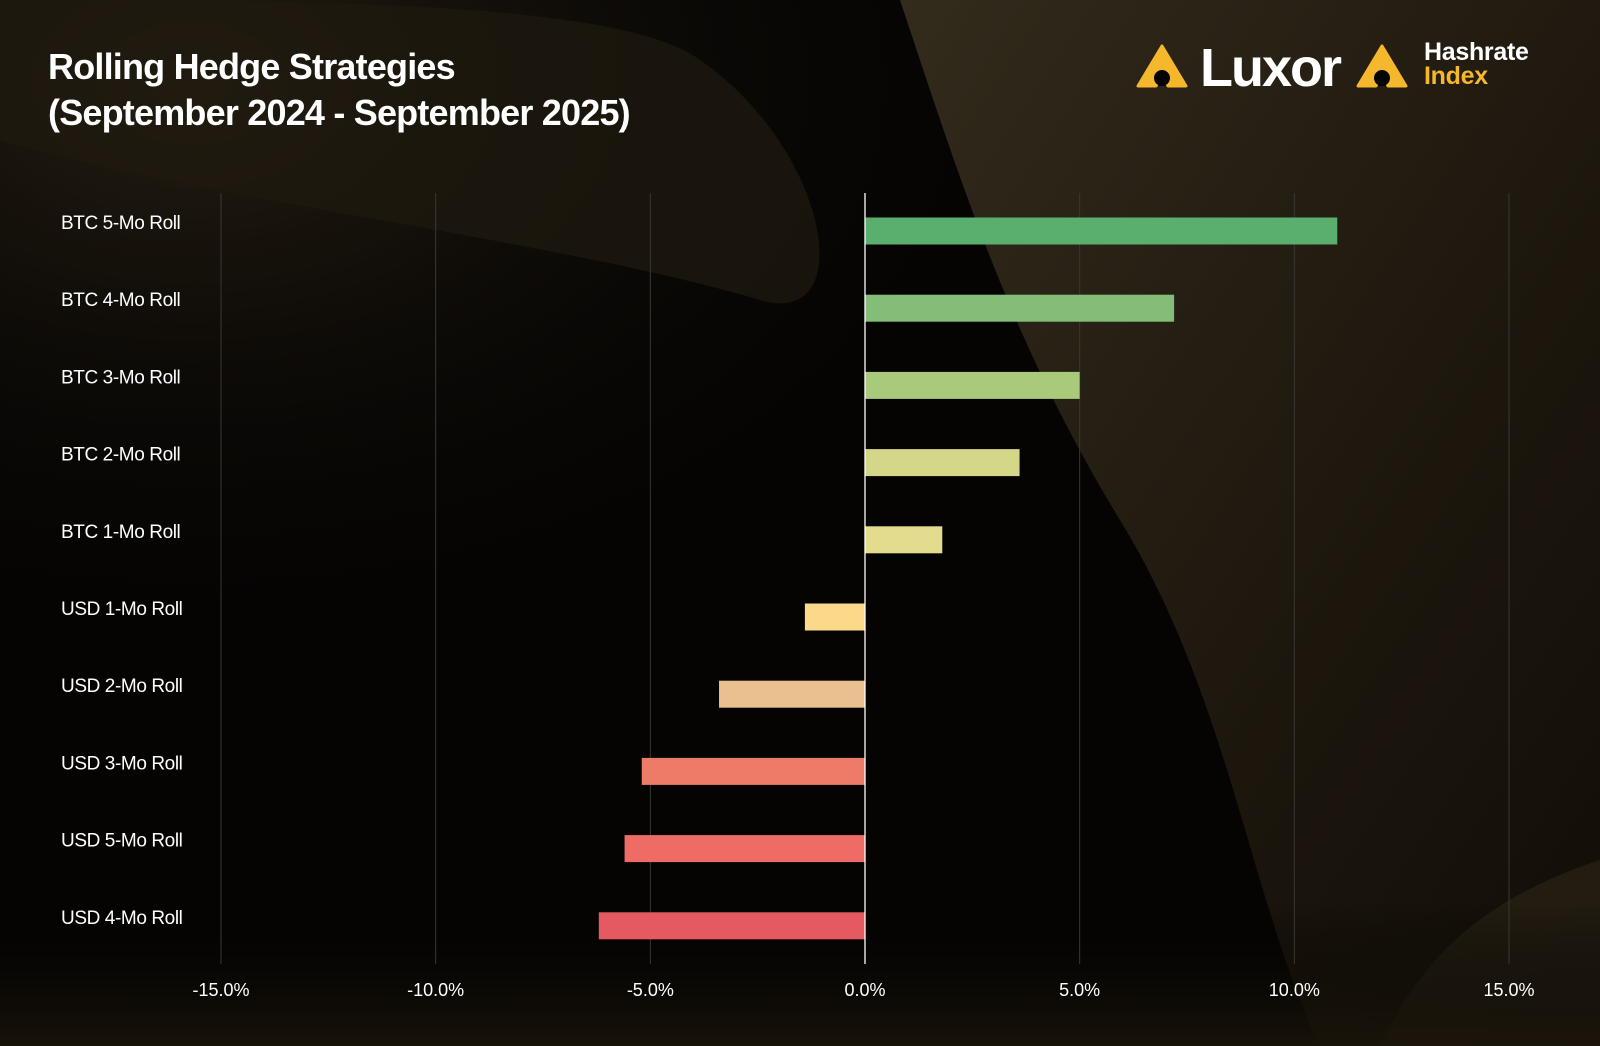 The width and height of the screenshot is (1600, 1046). What do you see at coordinates (1382, 66) in the screenshot?
I see `hashrate-index-logo-icon` at bounding box center [1382, 66].